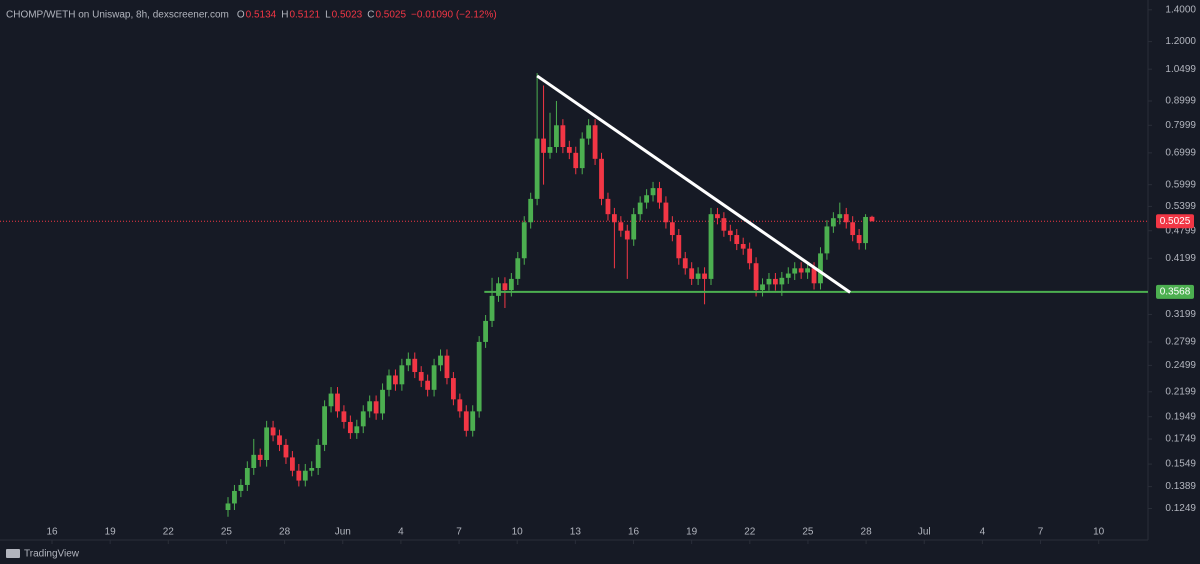  Describe the element at coordinates (1180, 314) in the screenshot. I see `y-tick-label: 0.3199` at that location.